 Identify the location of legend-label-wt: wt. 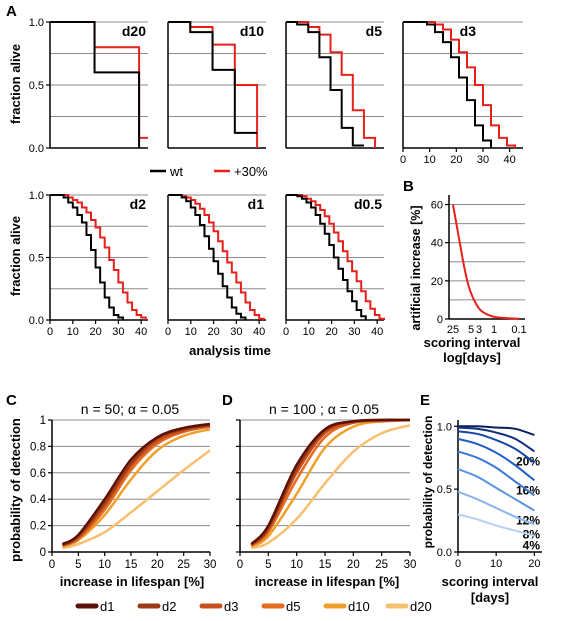
(176, 171).